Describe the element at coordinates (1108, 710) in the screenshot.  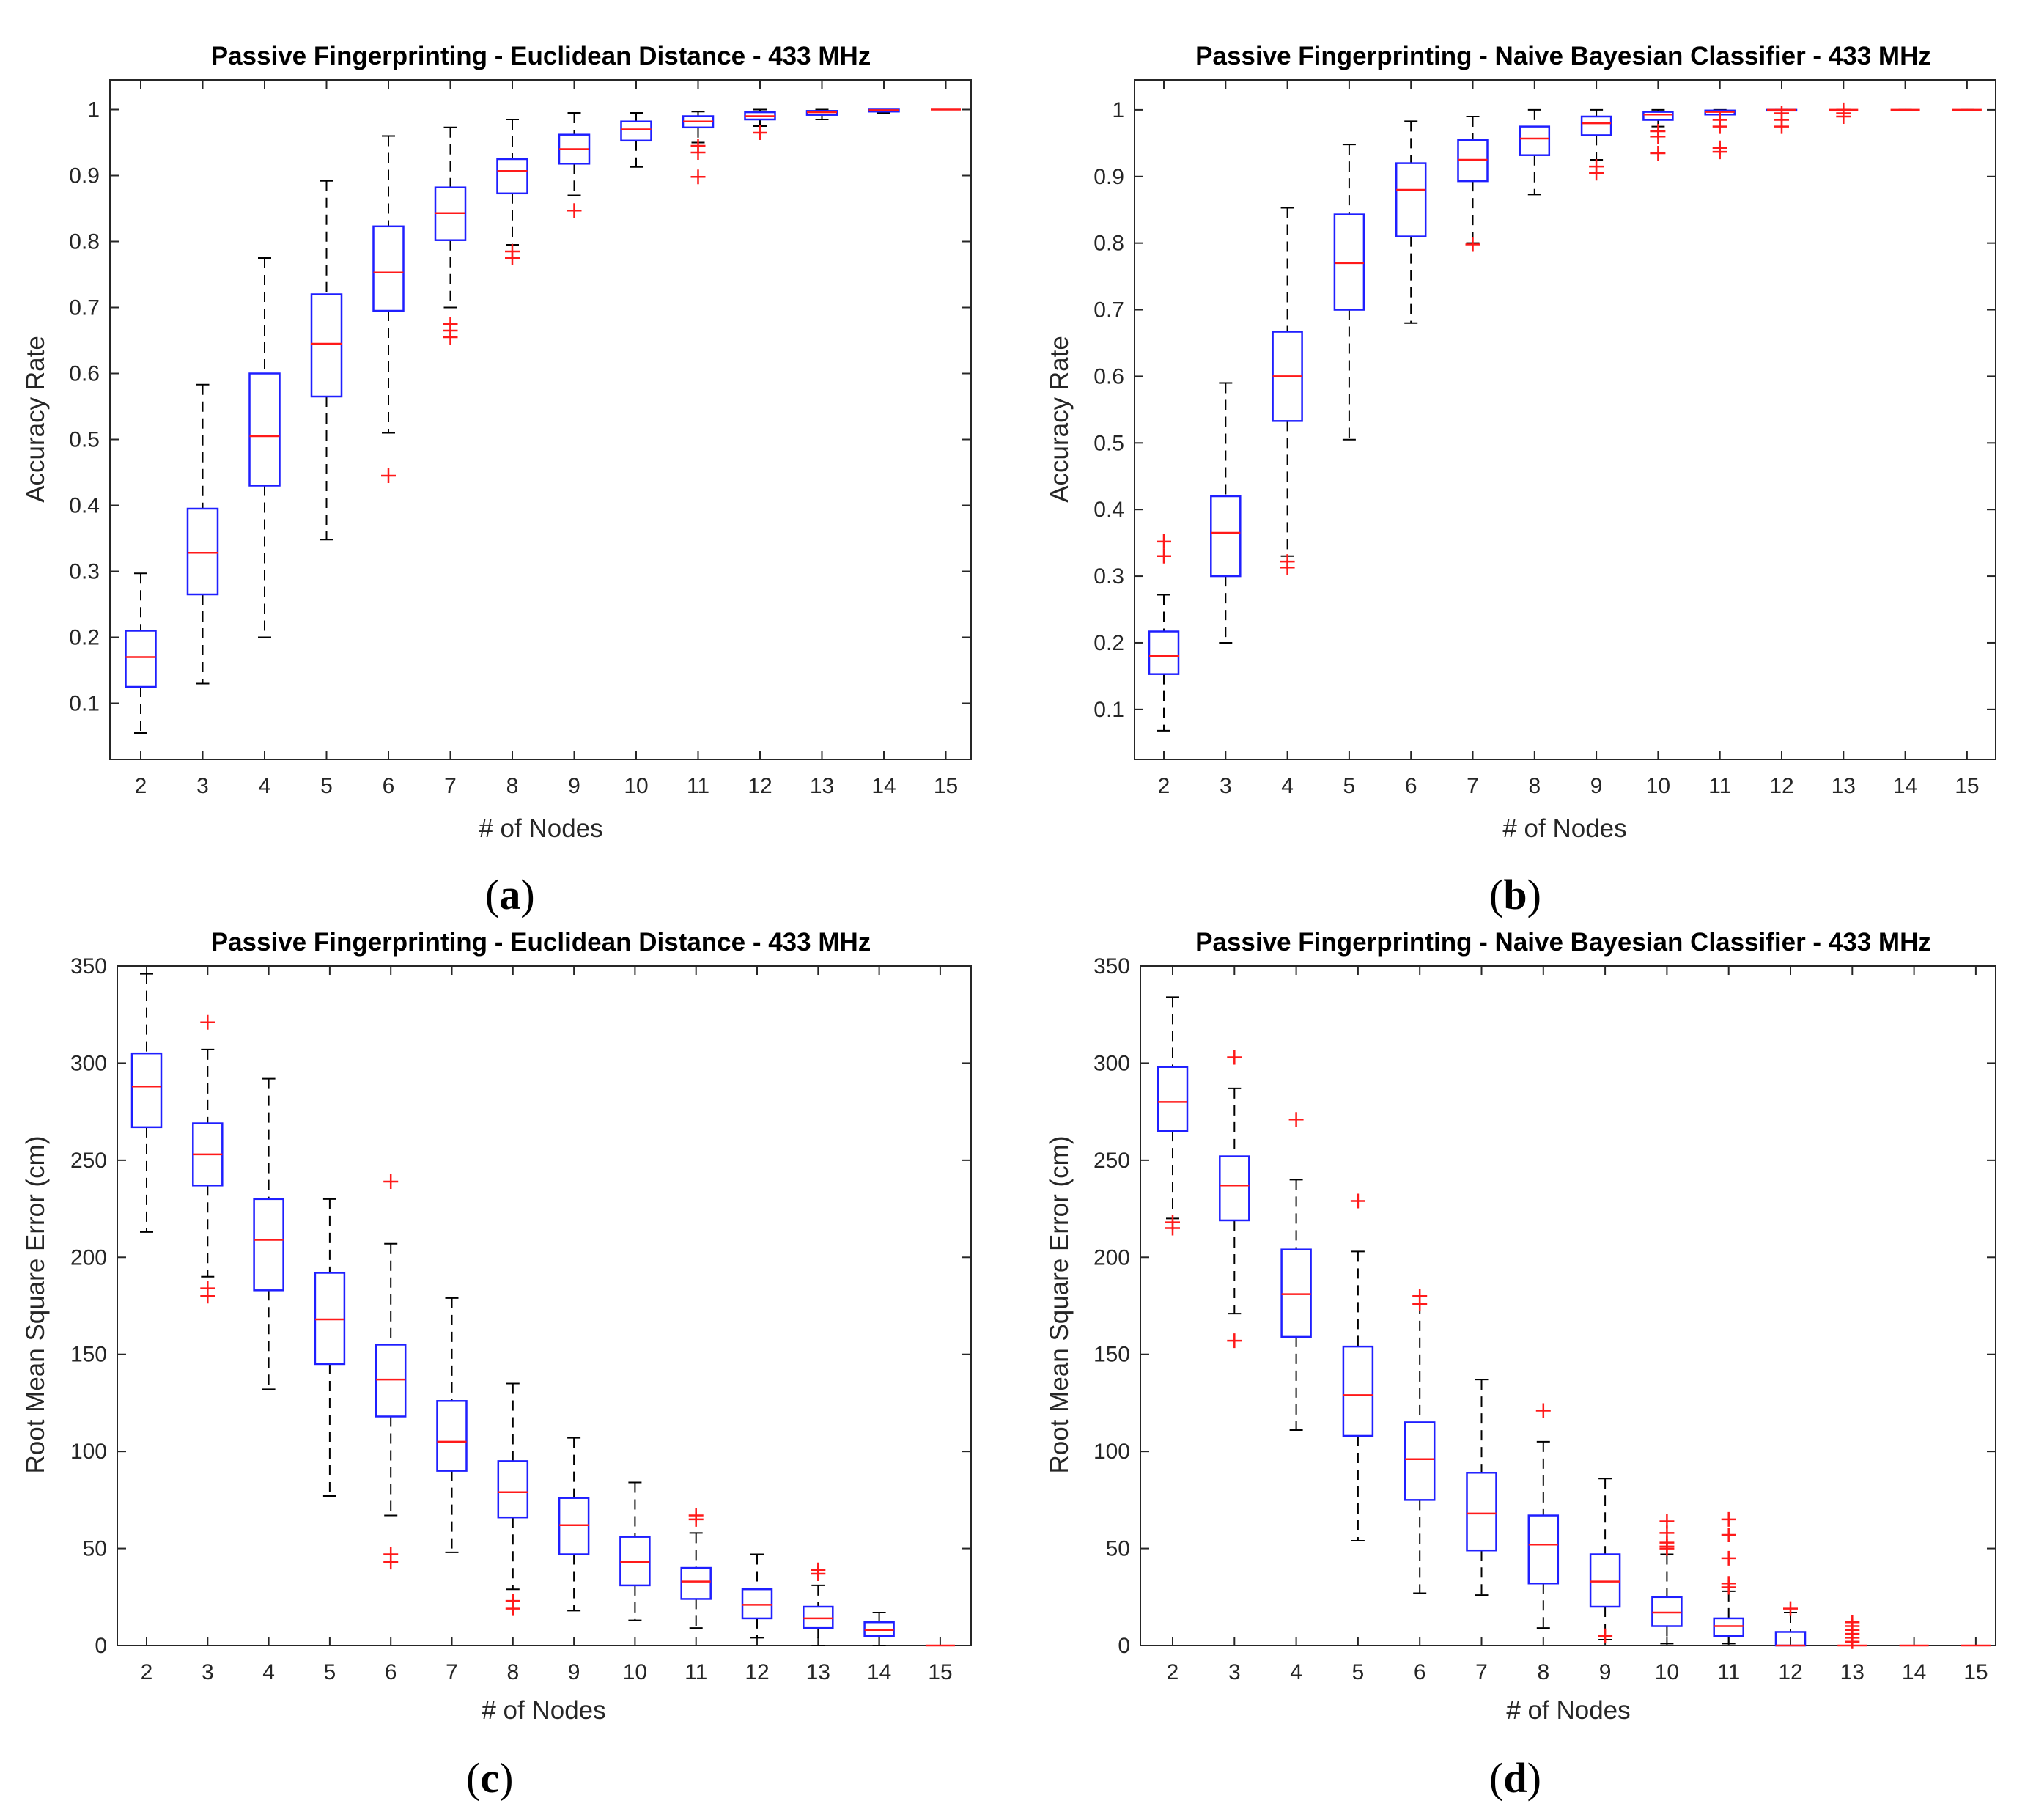
I see `y-tick-label: 0.1` at that location.